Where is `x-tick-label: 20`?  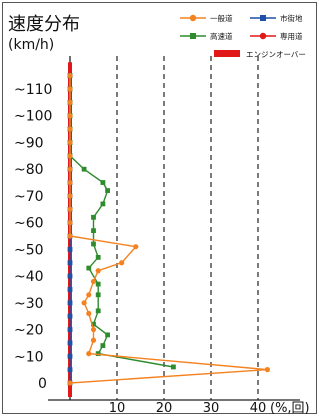
x-tick-label: 20 is located at coordinates (164, 408).